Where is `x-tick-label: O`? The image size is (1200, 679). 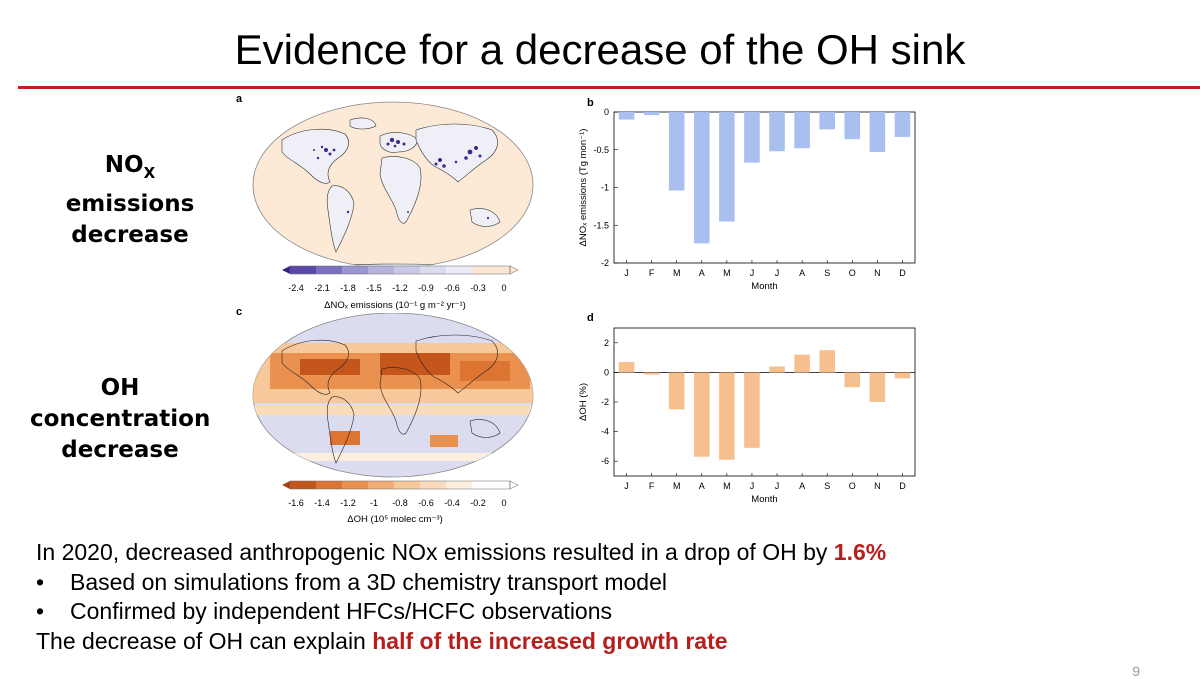 x-tick-label: O is located at coordinates (852, 273).